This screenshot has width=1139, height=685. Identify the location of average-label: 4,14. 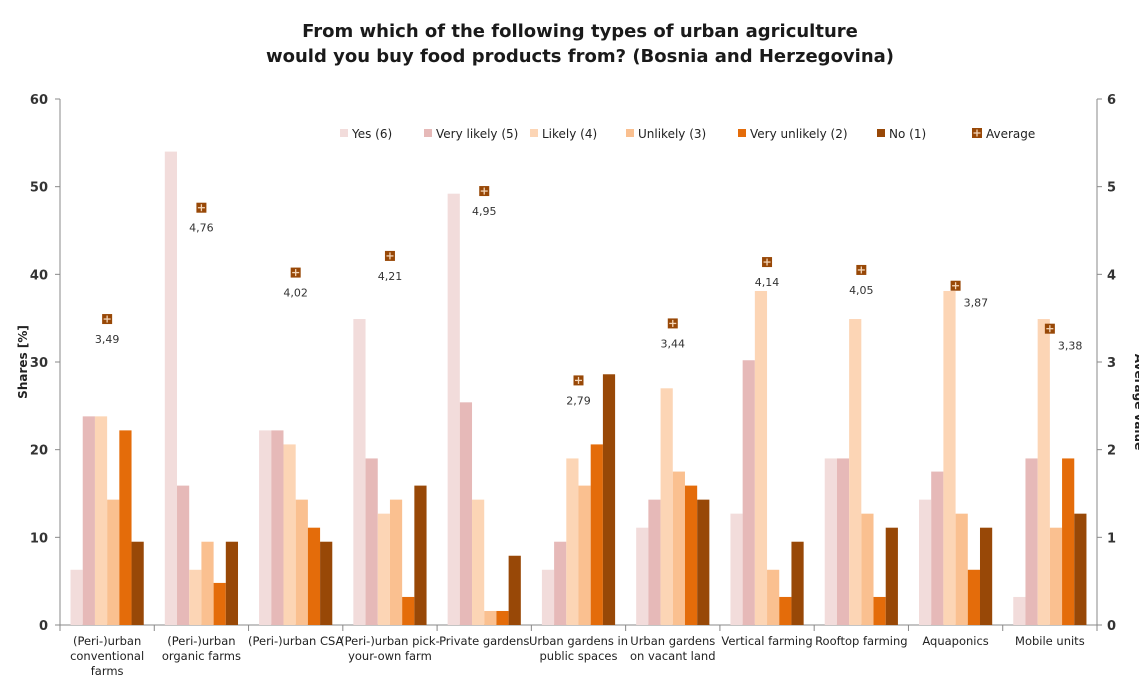
(767, 282).